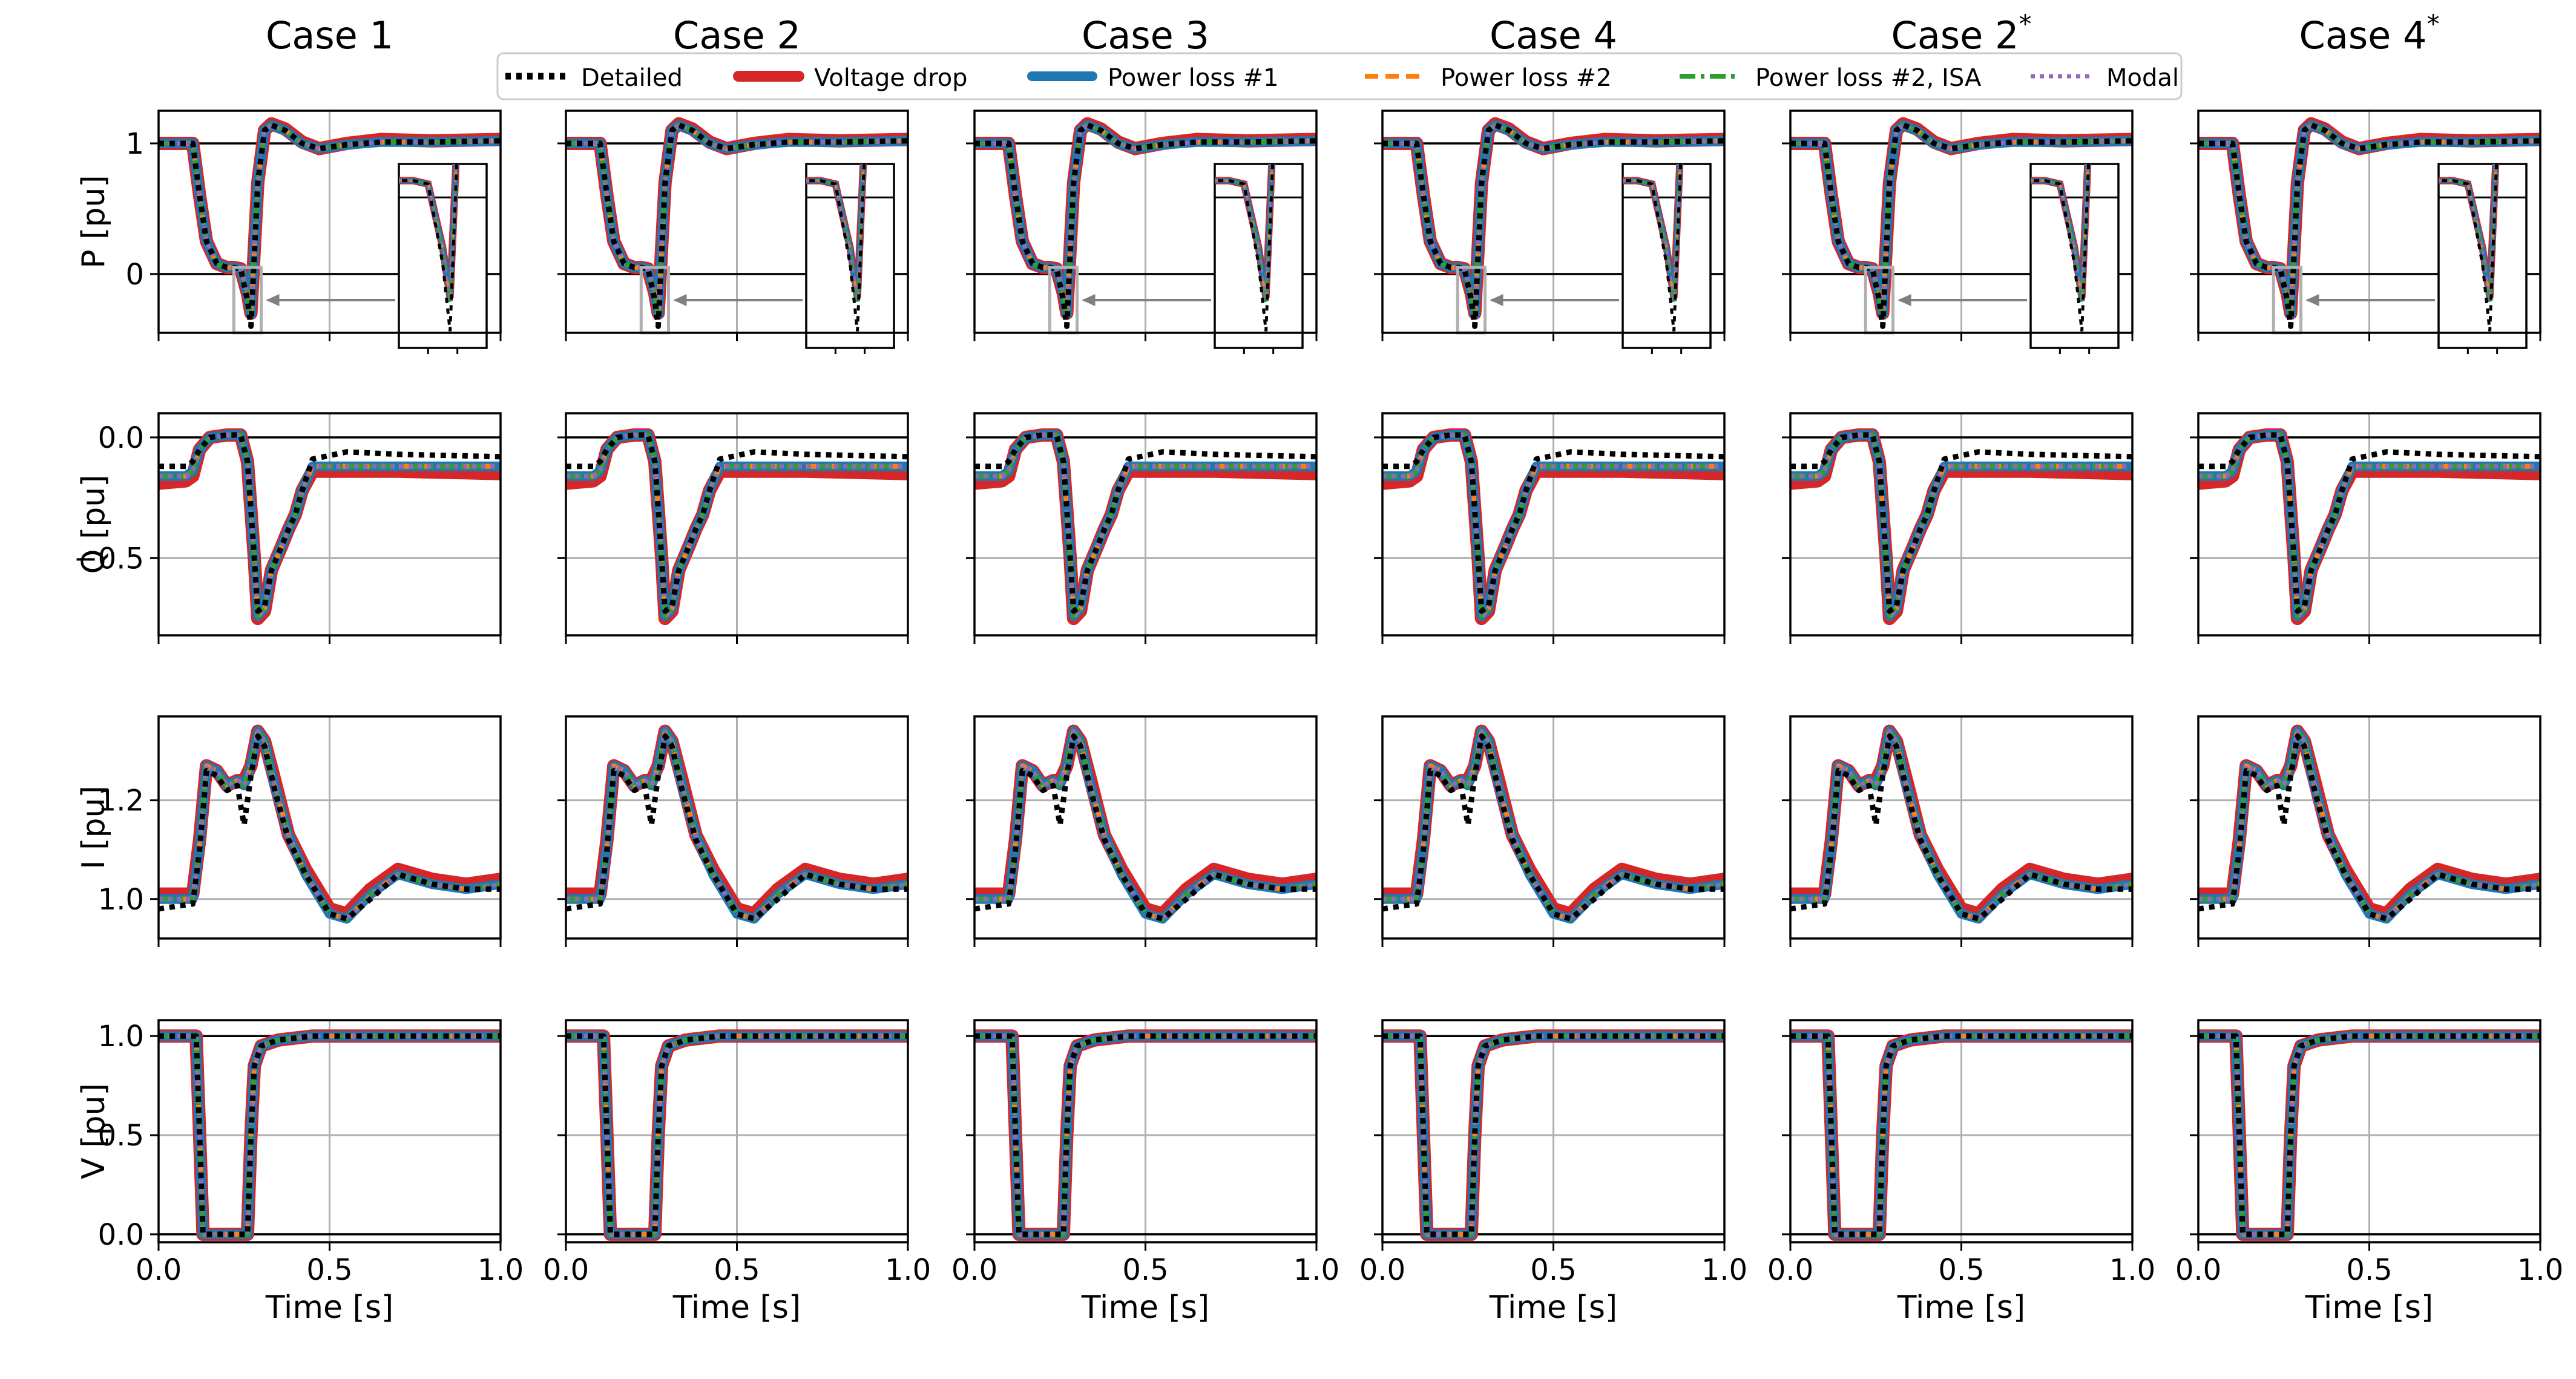  Describe the element at coordinates (2369, 33) in the screenshot. I see `column-title-6: Case 4*` at that location.